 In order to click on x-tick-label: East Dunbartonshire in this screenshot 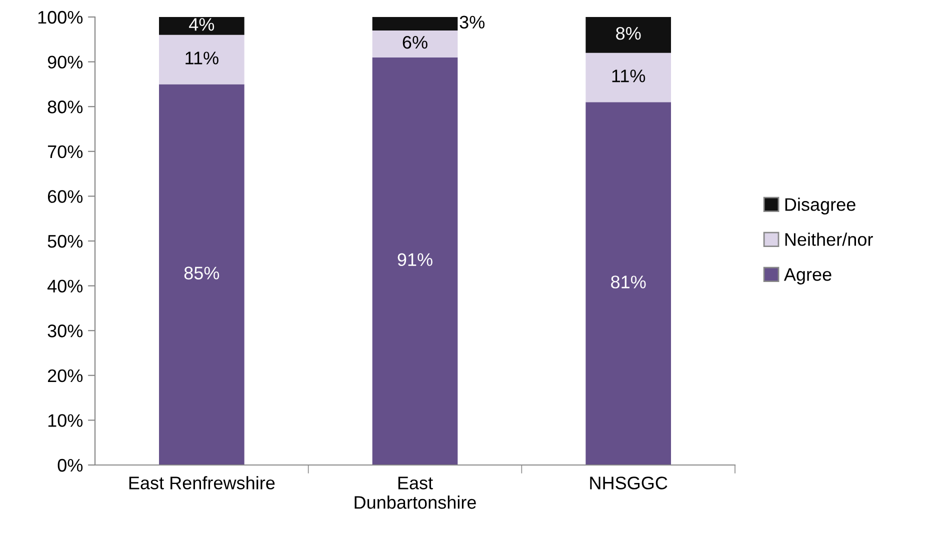, I will do `click(415, 492)`.